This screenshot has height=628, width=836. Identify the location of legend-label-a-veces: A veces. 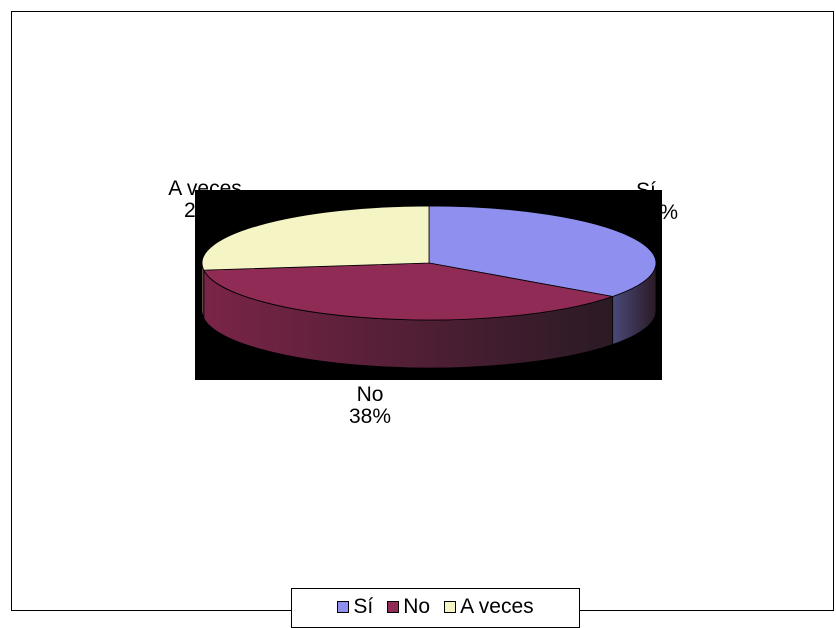
(497, 606).